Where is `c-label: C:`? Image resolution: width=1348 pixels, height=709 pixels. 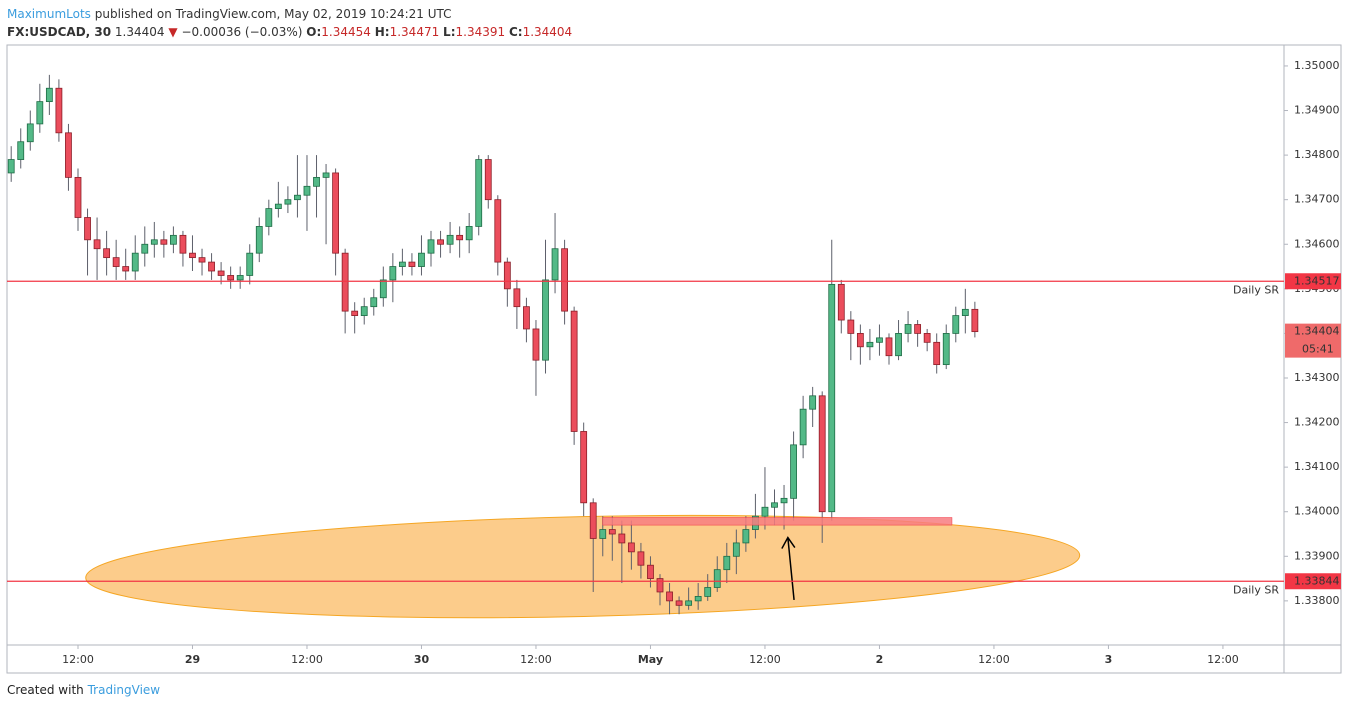
c-label: C: is located at coordinates (515, 32).